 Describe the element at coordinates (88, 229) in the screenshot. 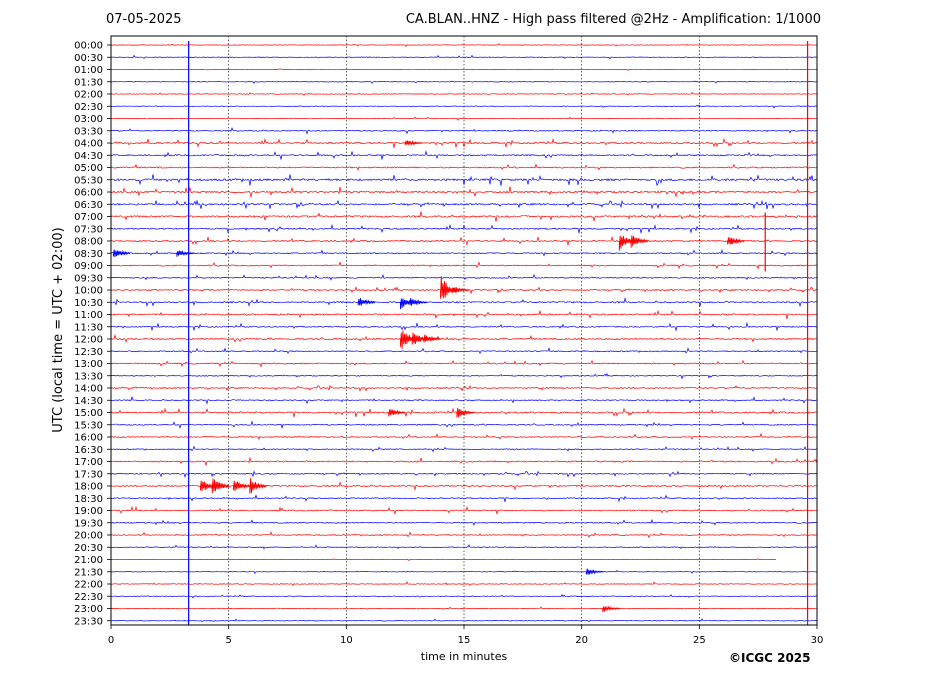

I see `y-tick-label: 07:30` at that location.